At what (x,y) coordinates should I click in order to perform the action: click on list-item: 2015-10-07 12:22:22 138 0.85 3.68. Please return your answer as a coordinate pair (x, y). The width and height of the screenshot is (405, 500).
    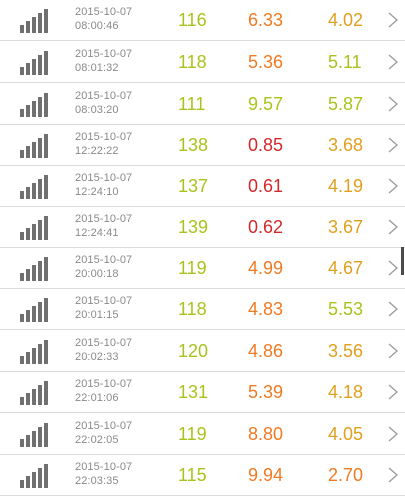
    Looking at the image, I should click on (202, 145).